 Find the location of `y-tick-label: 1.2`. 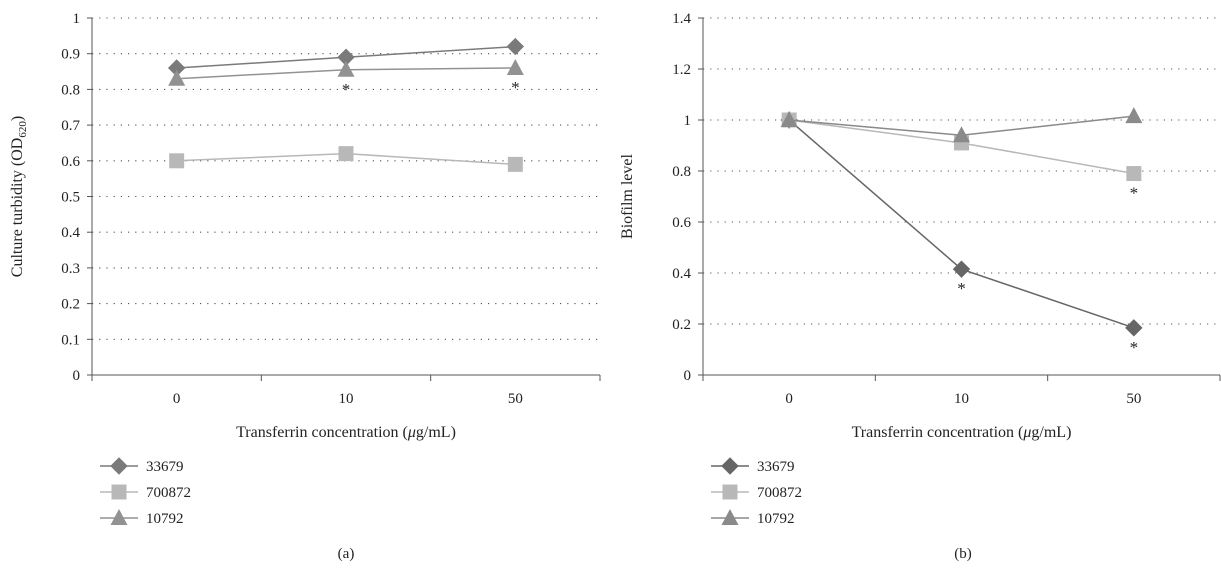

y-tick-label: 1.2 is located at coordinates (681, 70).